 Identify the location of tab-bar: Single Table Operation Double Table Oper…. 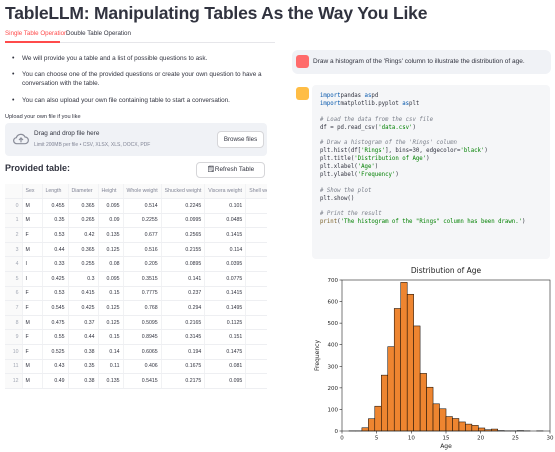
(140, 36).